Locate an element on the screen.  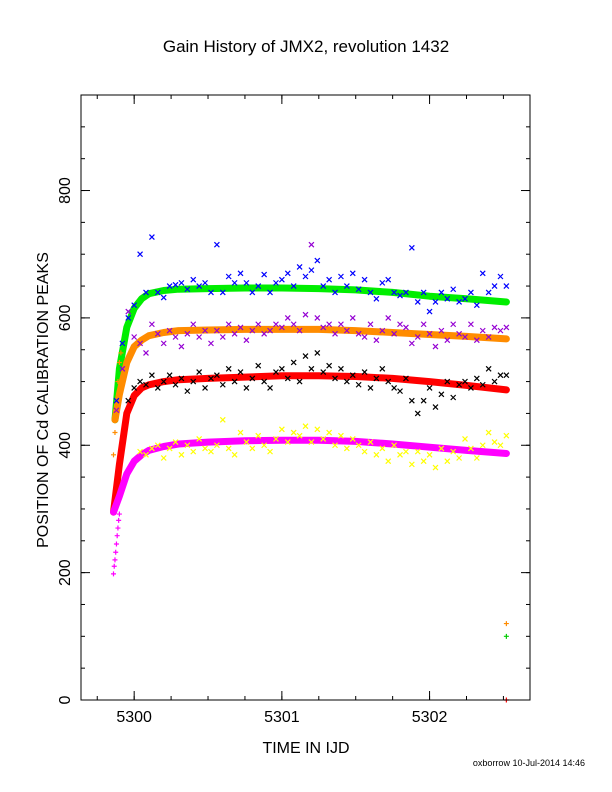
x-tick-label: 5302 is located at coordinates (430, 717).